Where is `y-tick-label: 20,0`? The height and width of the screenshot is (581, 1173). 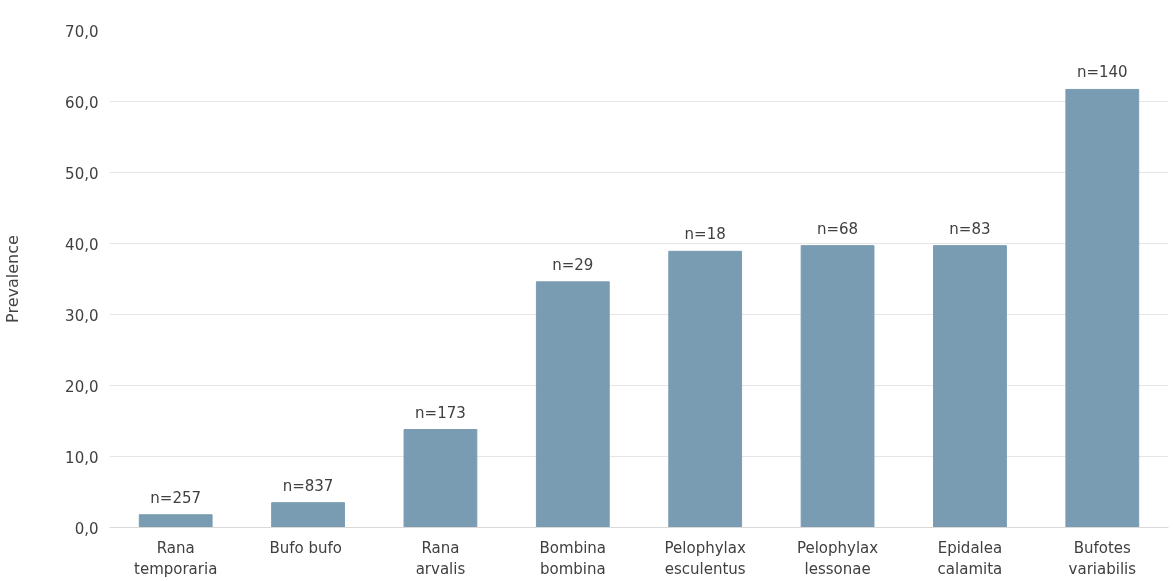
y-tick-label: 20,0 is located at coordinates (82, 386).